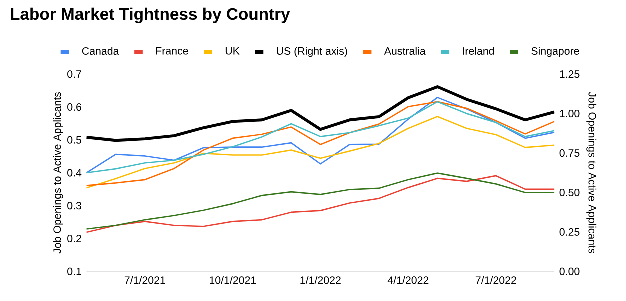 Image resolution: width=626 pixels, height=301 pixels. What do you see at coordinates (556, 52) in the screenshot?
I see `legend-label: Singapore` at bounding box center [556, 52].